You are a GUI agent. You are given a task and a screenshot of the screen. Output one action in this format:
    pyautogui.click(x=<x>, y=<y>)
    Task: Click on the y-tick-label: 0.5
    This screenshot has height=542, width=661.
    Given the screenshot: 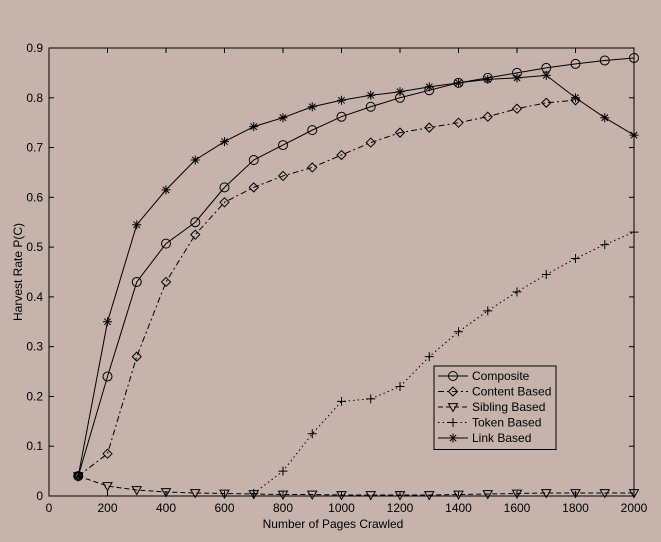 What is the action you would take?
    pyautogui.click(x=34, y=247)
    